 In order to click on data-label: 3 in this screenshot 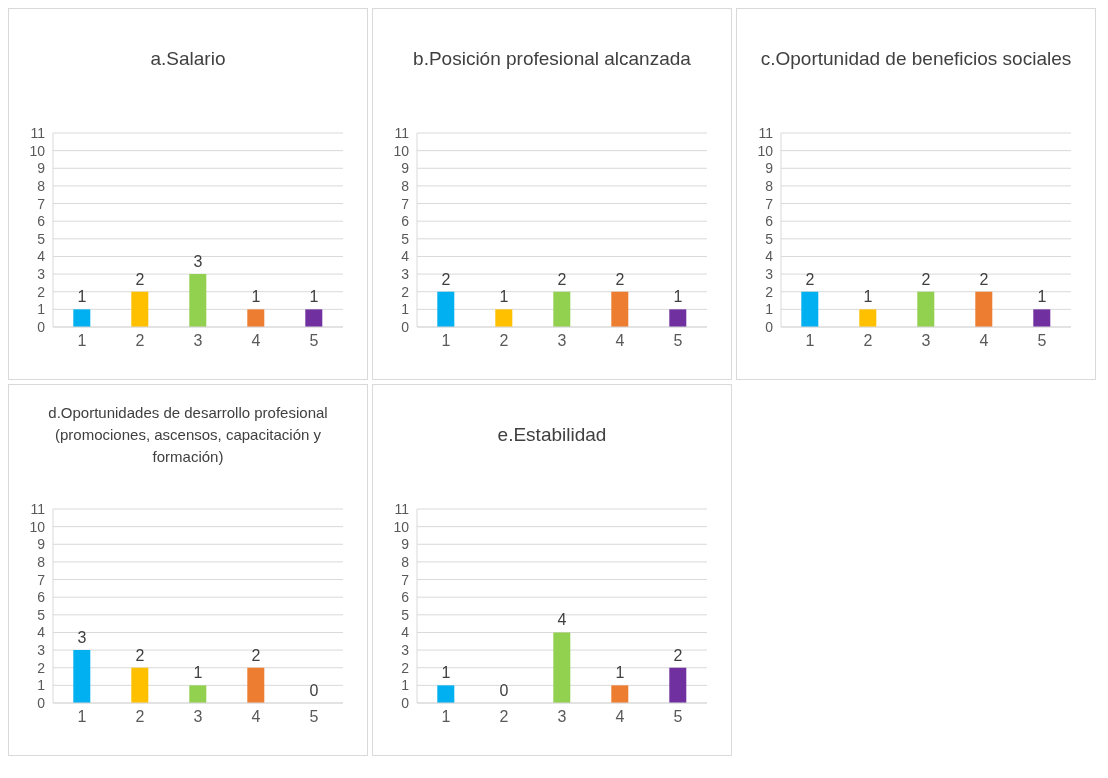, I will do `click(82, 638)`.